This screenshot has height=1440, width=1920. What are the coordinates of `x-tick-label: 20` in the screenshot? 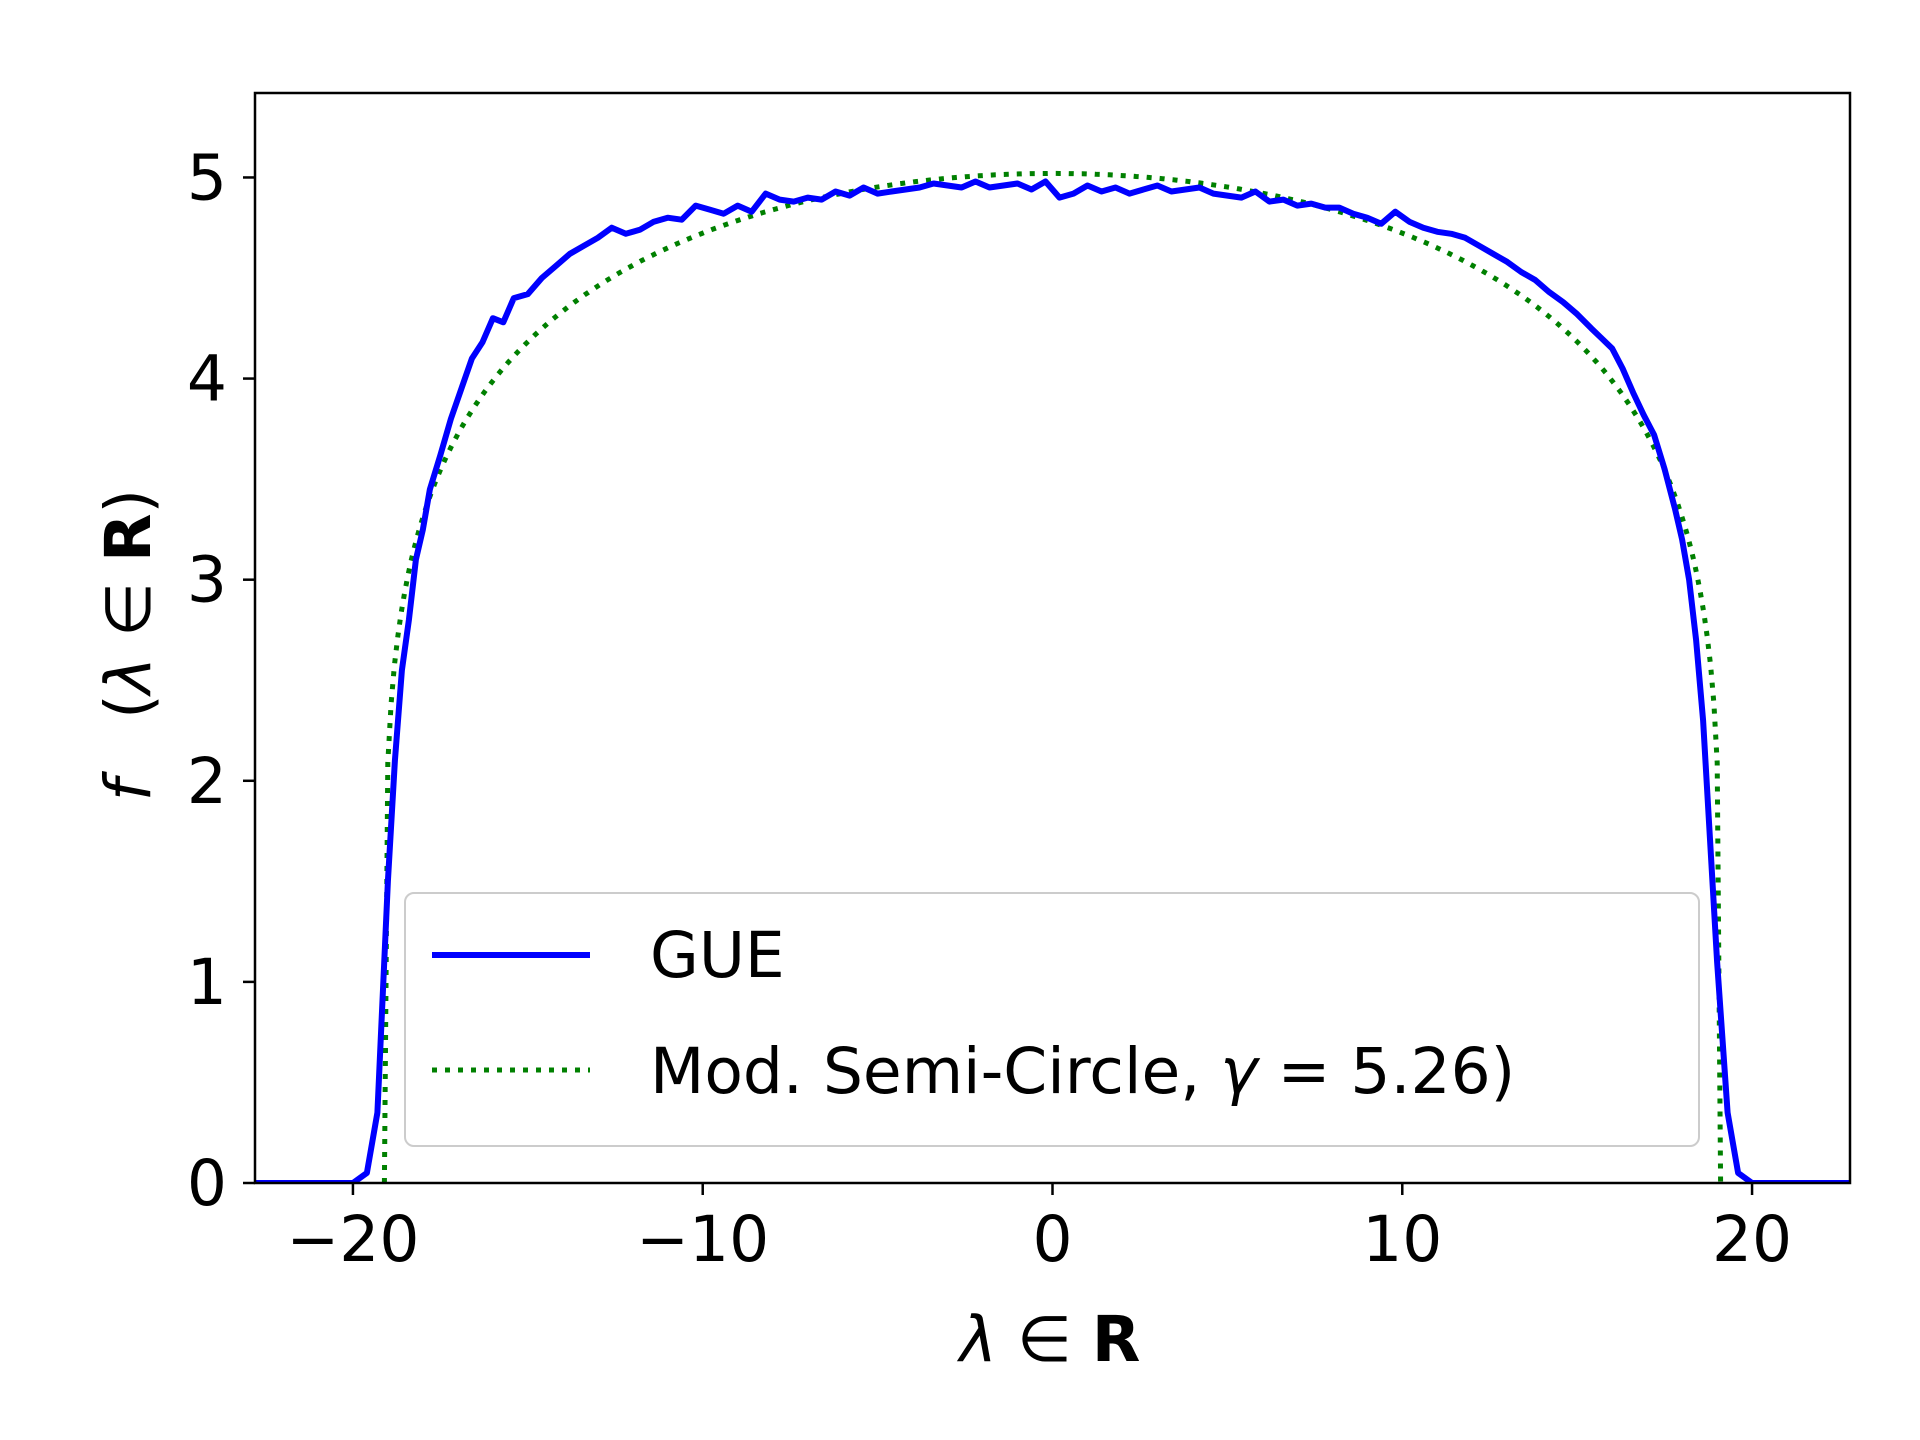 It's located at (1752, 1239).